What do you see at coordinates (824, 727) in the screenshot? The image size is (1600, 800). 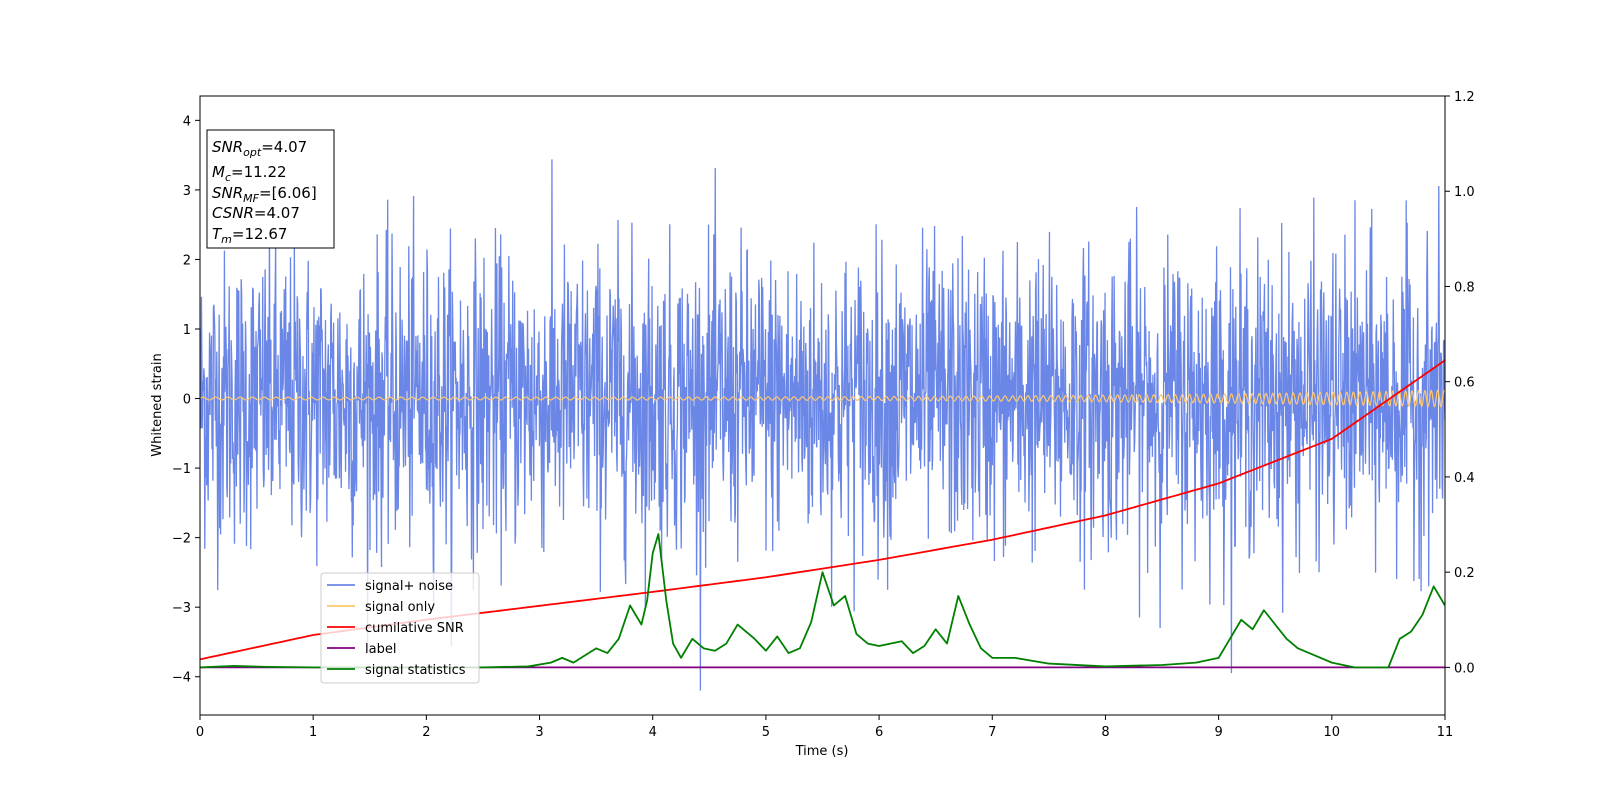 I see `x-axis: 0 1 2 3 4 5 6 7 8 9 10 11` at bounding box center [824, 727].